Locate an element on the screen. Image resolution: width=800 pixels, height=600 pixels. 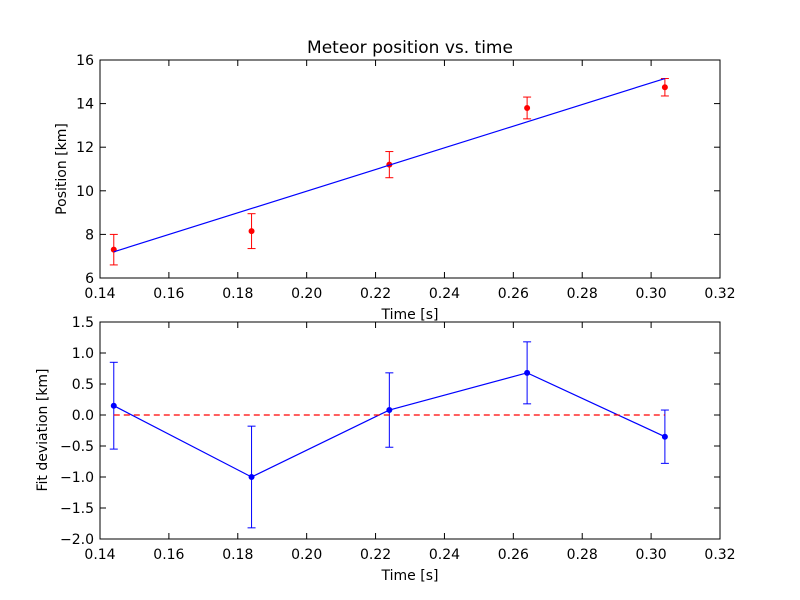
deviation-x-tick-label: 0.32 is located at coordinates (719, 555).